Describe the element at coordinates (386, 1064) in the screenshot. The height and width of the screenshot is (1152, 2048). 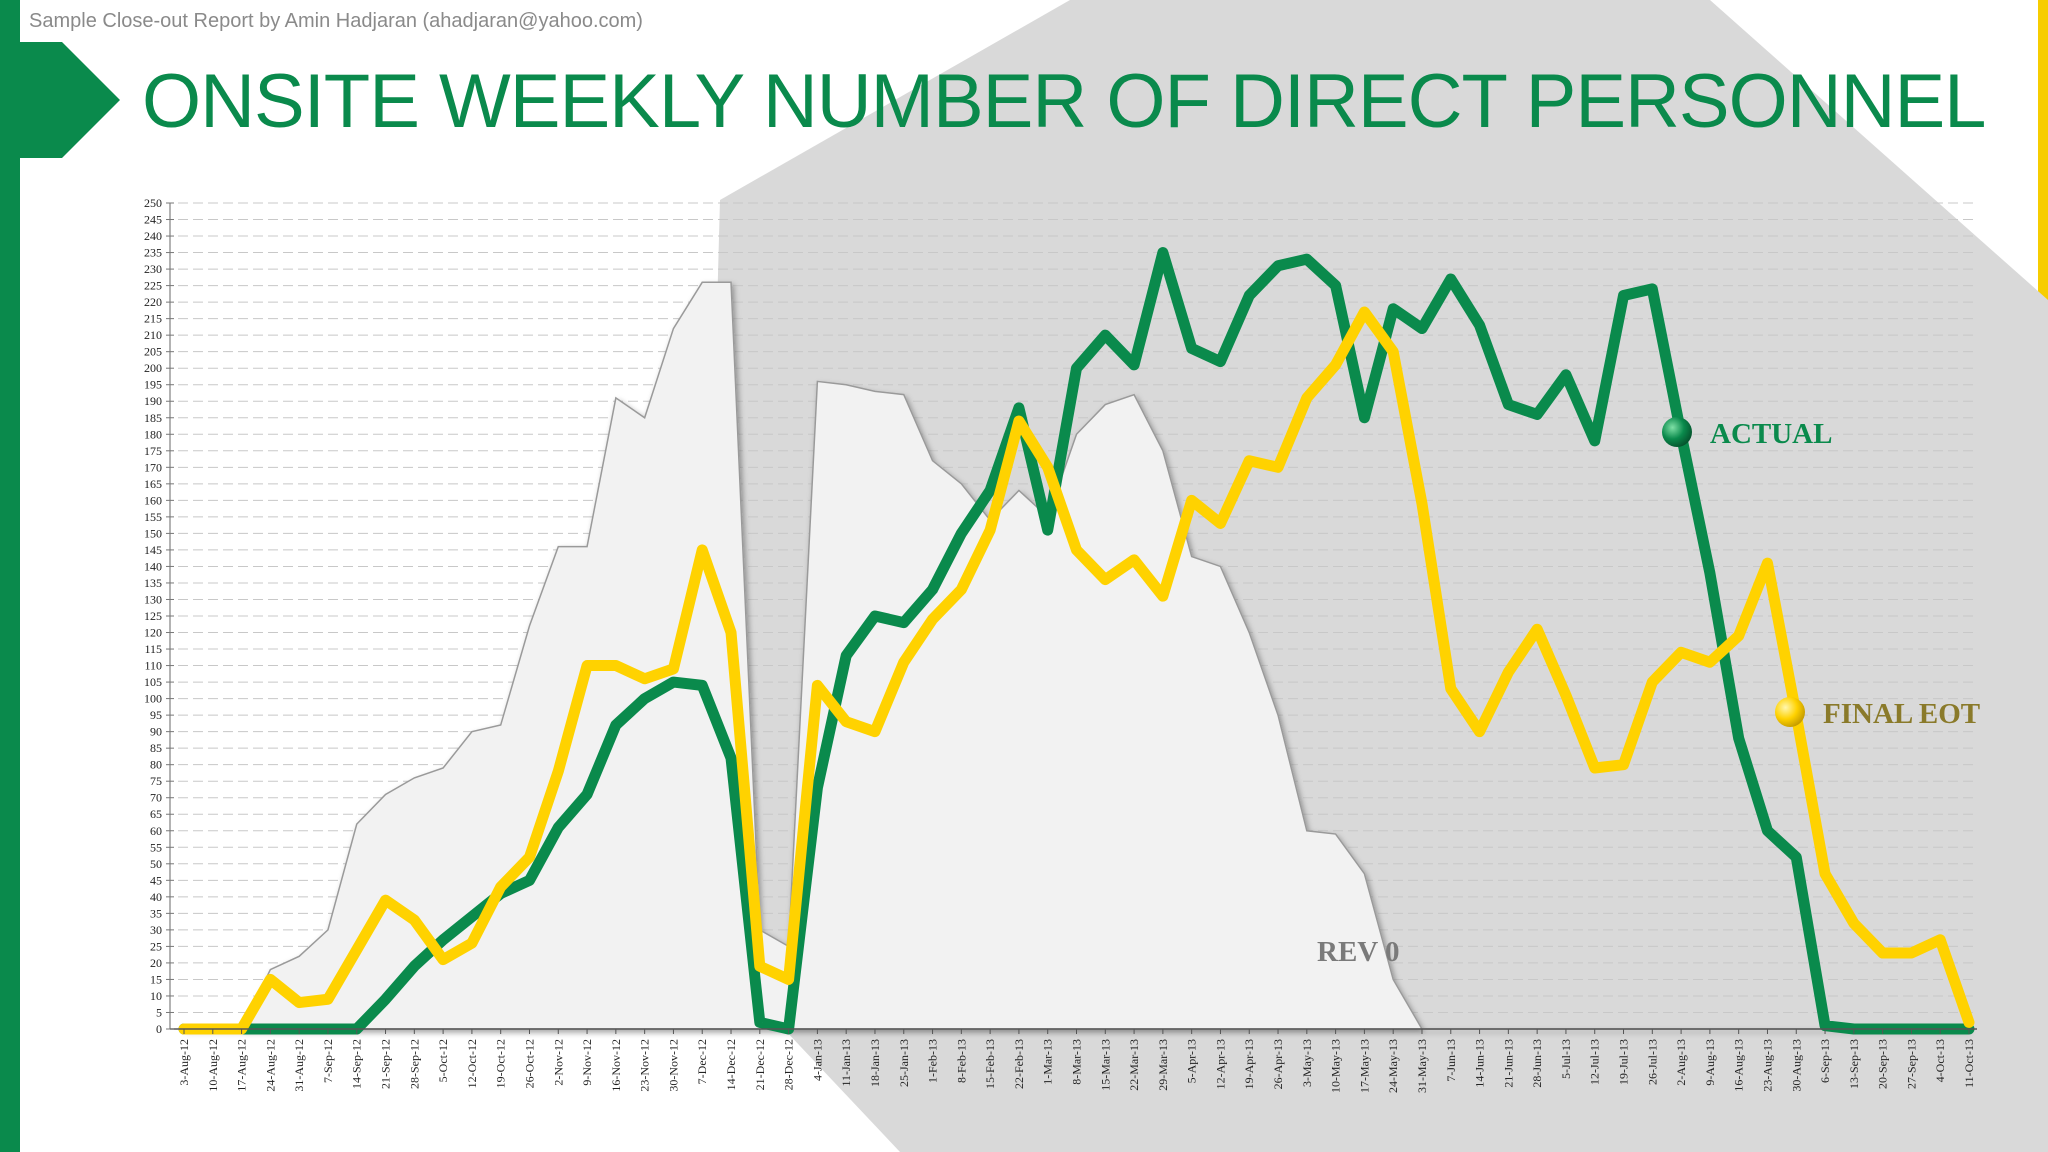
I see `x-tick-label: 21-Sep-12` at that location.